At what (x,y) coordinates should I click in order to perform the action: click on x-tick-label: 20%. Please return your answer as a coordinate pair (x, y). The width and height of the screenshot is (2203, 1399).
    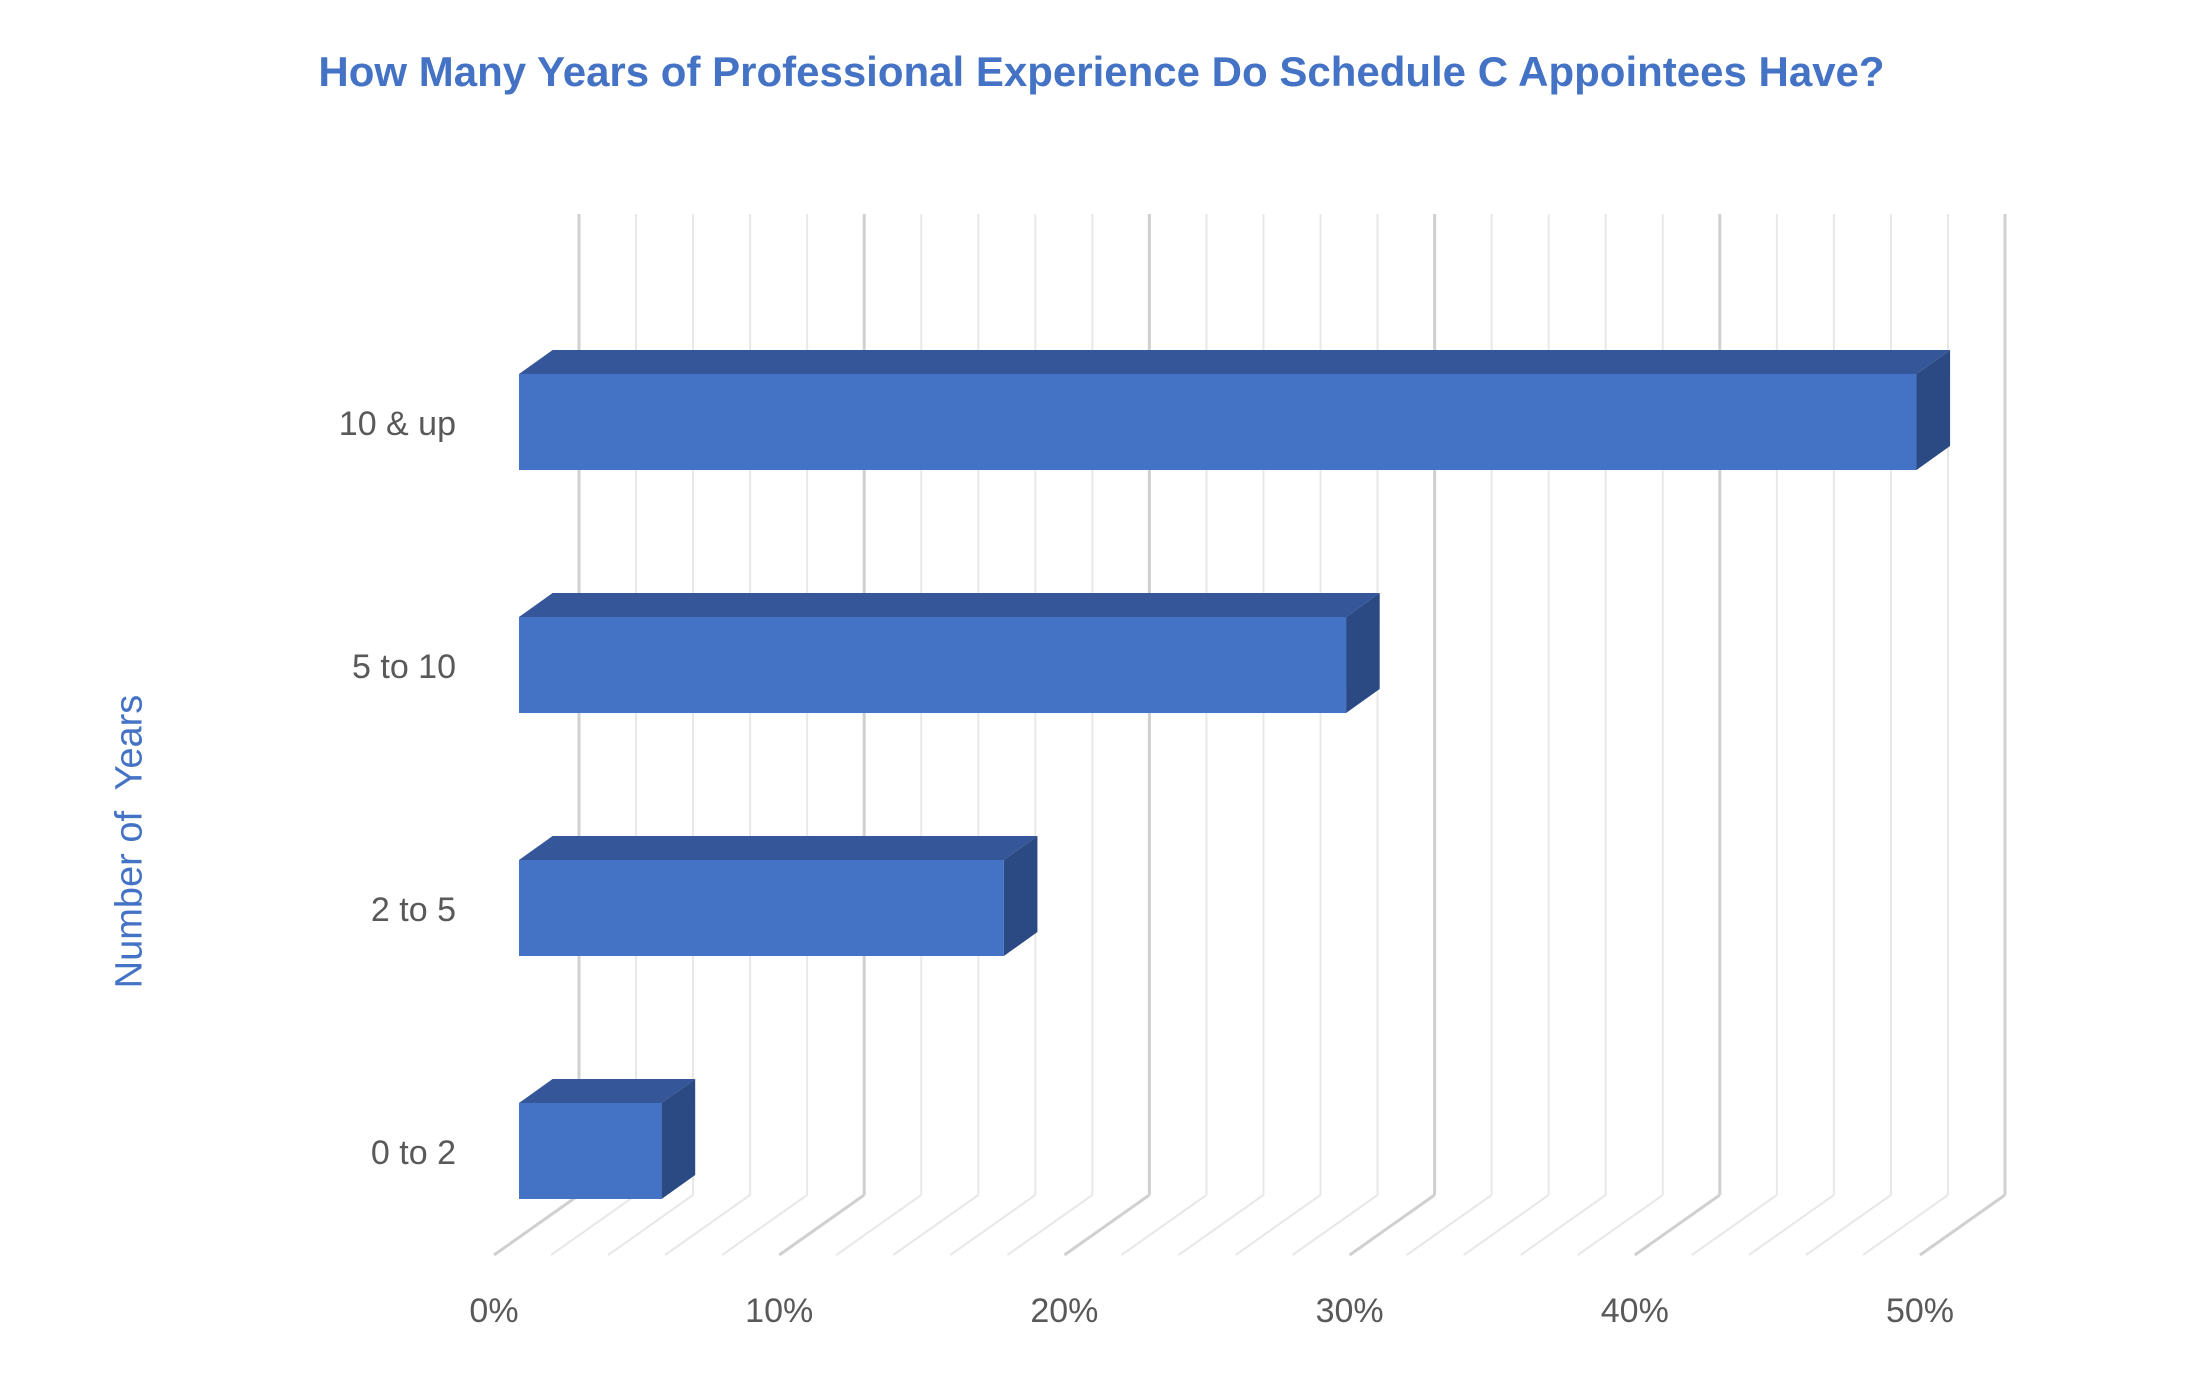
    Looking at the image, I should click on (1064, 1311).